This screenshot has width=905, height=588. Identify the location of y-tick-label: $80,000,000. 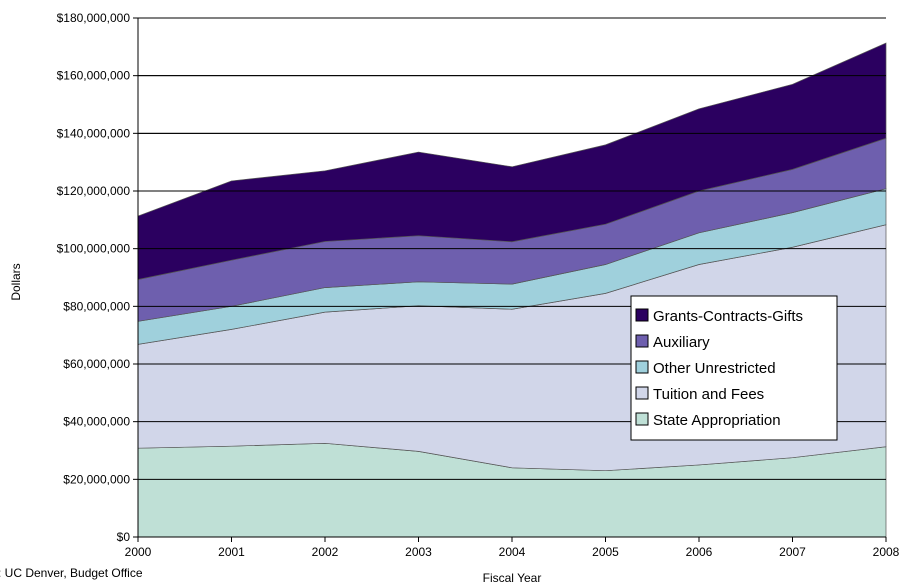
(96, 306).